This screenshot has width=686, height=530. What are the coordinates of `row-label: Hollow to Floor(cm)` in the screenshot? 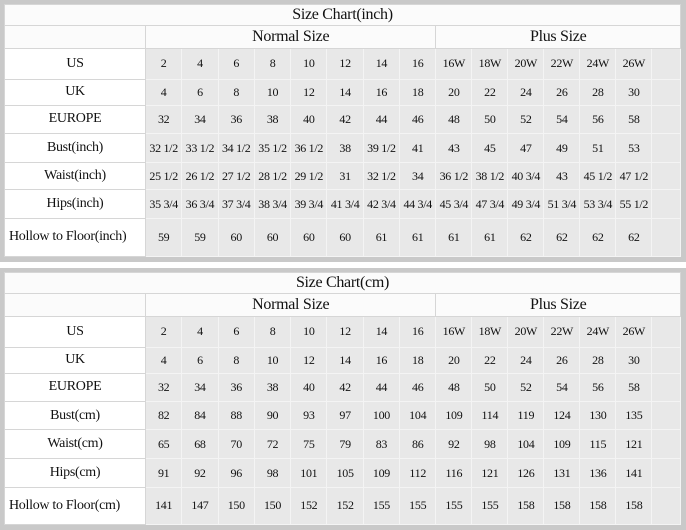 It's located at (75, 506).